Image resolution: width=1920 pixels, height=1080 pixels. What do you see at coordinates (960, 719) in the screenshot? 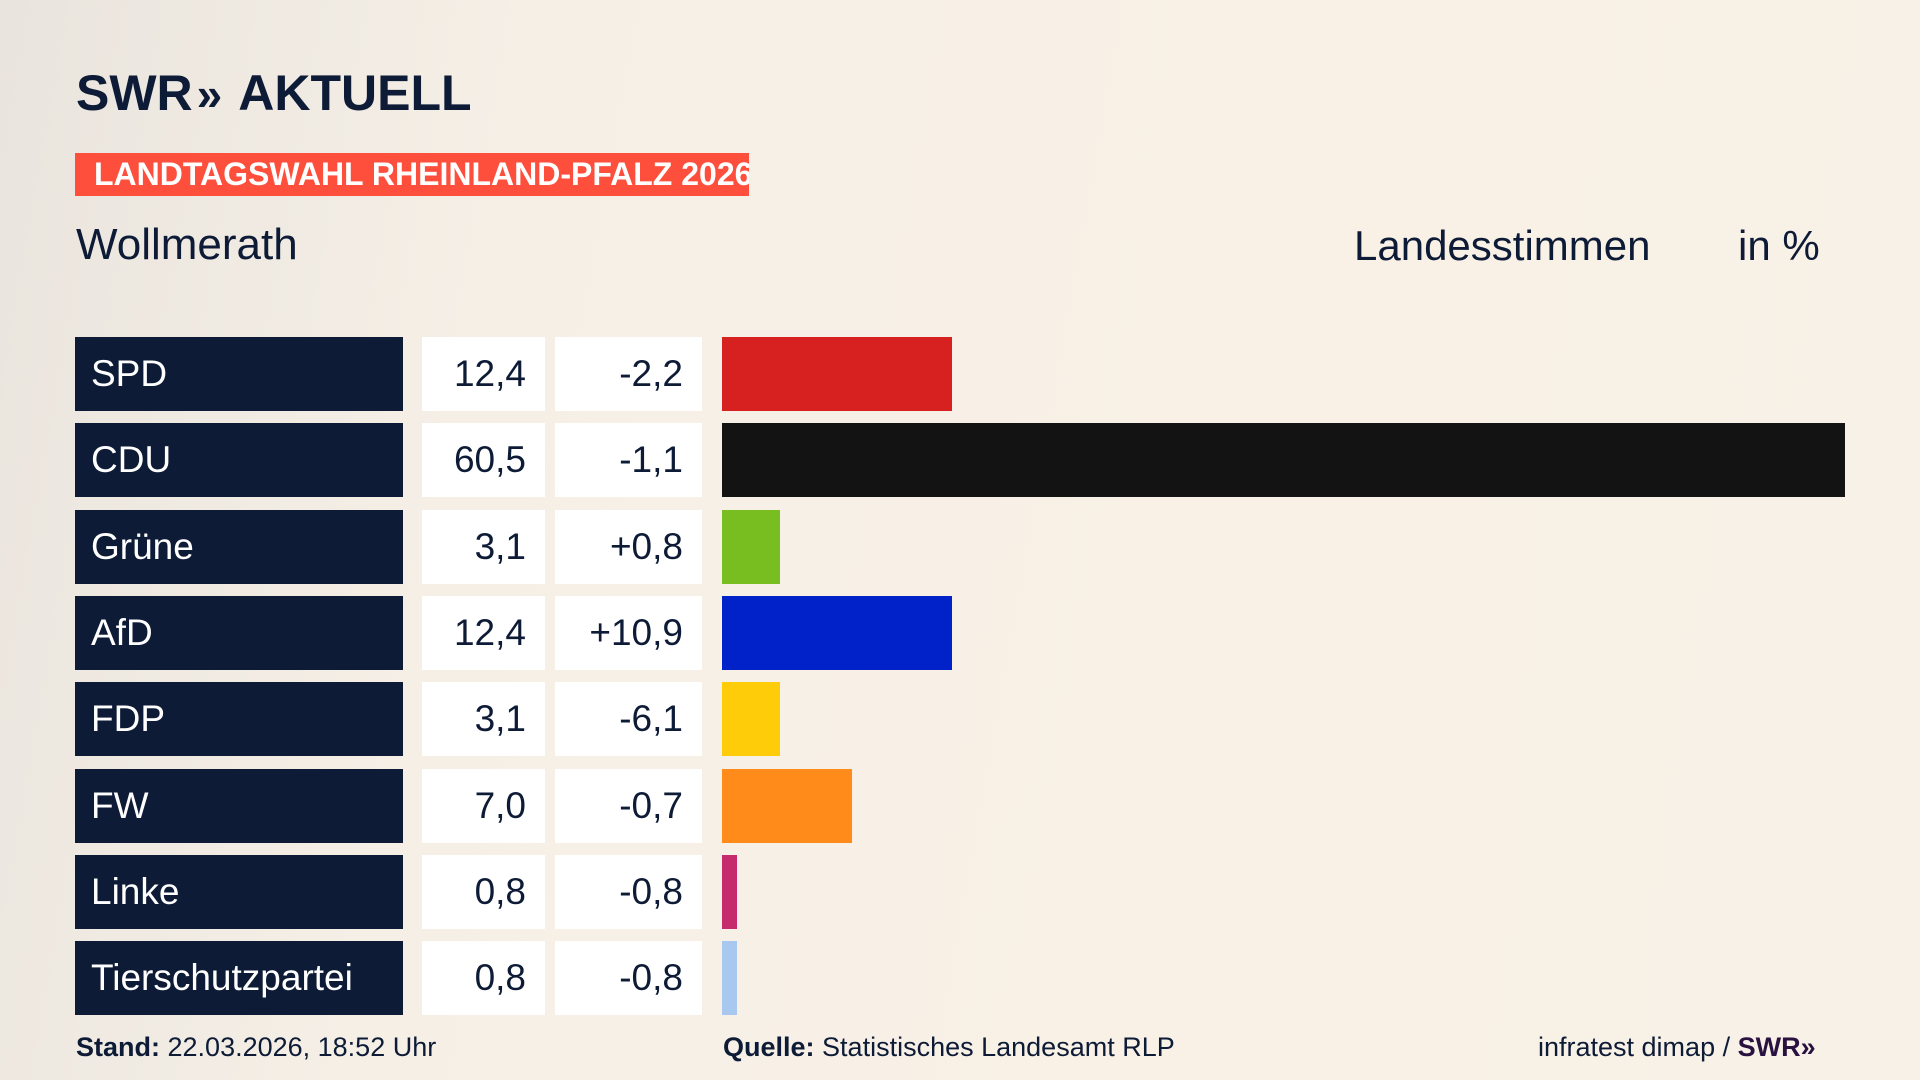
I see `result-row-4: FDP 3,1 -6,1` at bounding box center [960, 719].